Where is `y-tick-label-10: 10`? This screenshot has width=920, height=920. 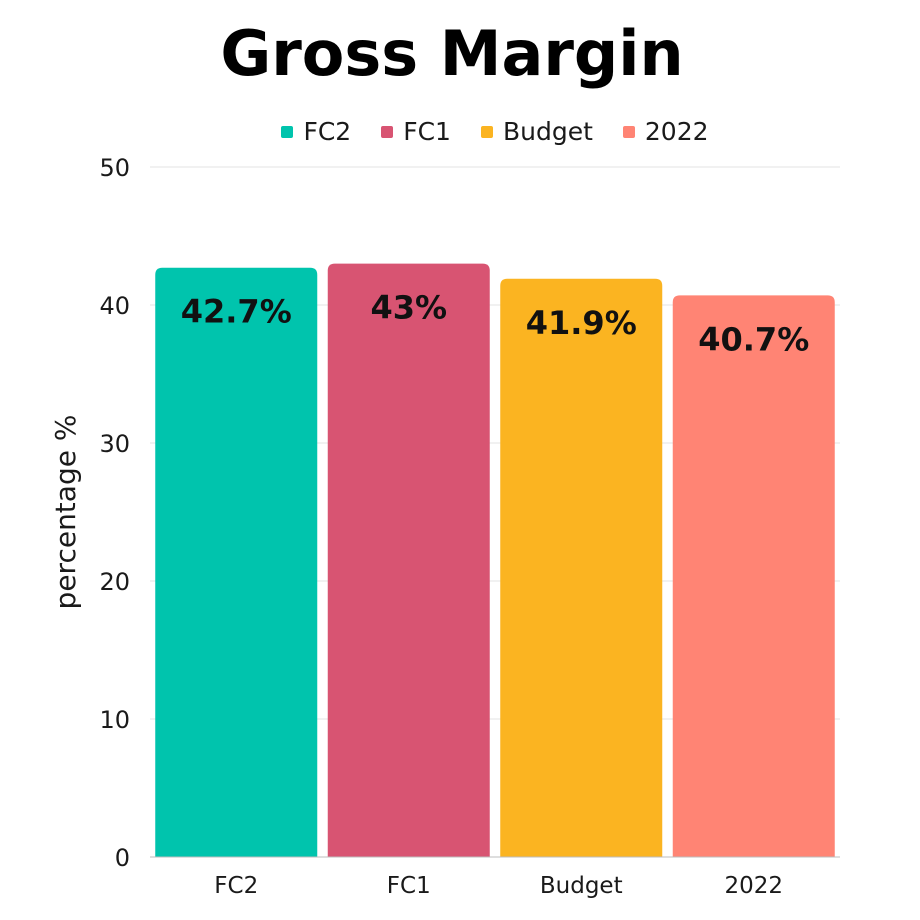
y-tick-label-10: 10 is located at coordinates (114, 720).